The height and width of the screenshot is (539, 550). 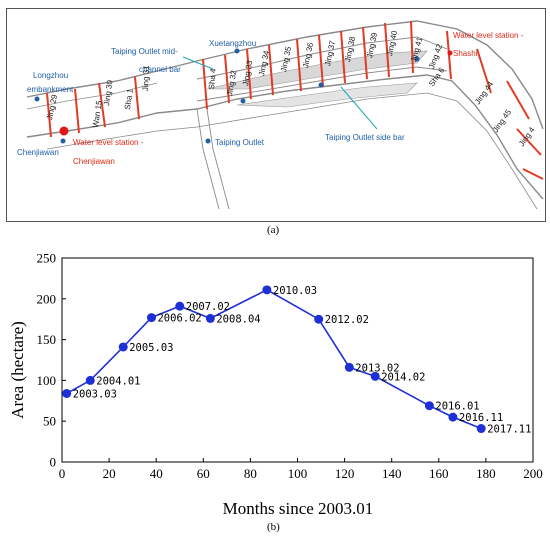 I want to click on label-chenjiawan: Chenjiawan, so click(x=38, y=152).